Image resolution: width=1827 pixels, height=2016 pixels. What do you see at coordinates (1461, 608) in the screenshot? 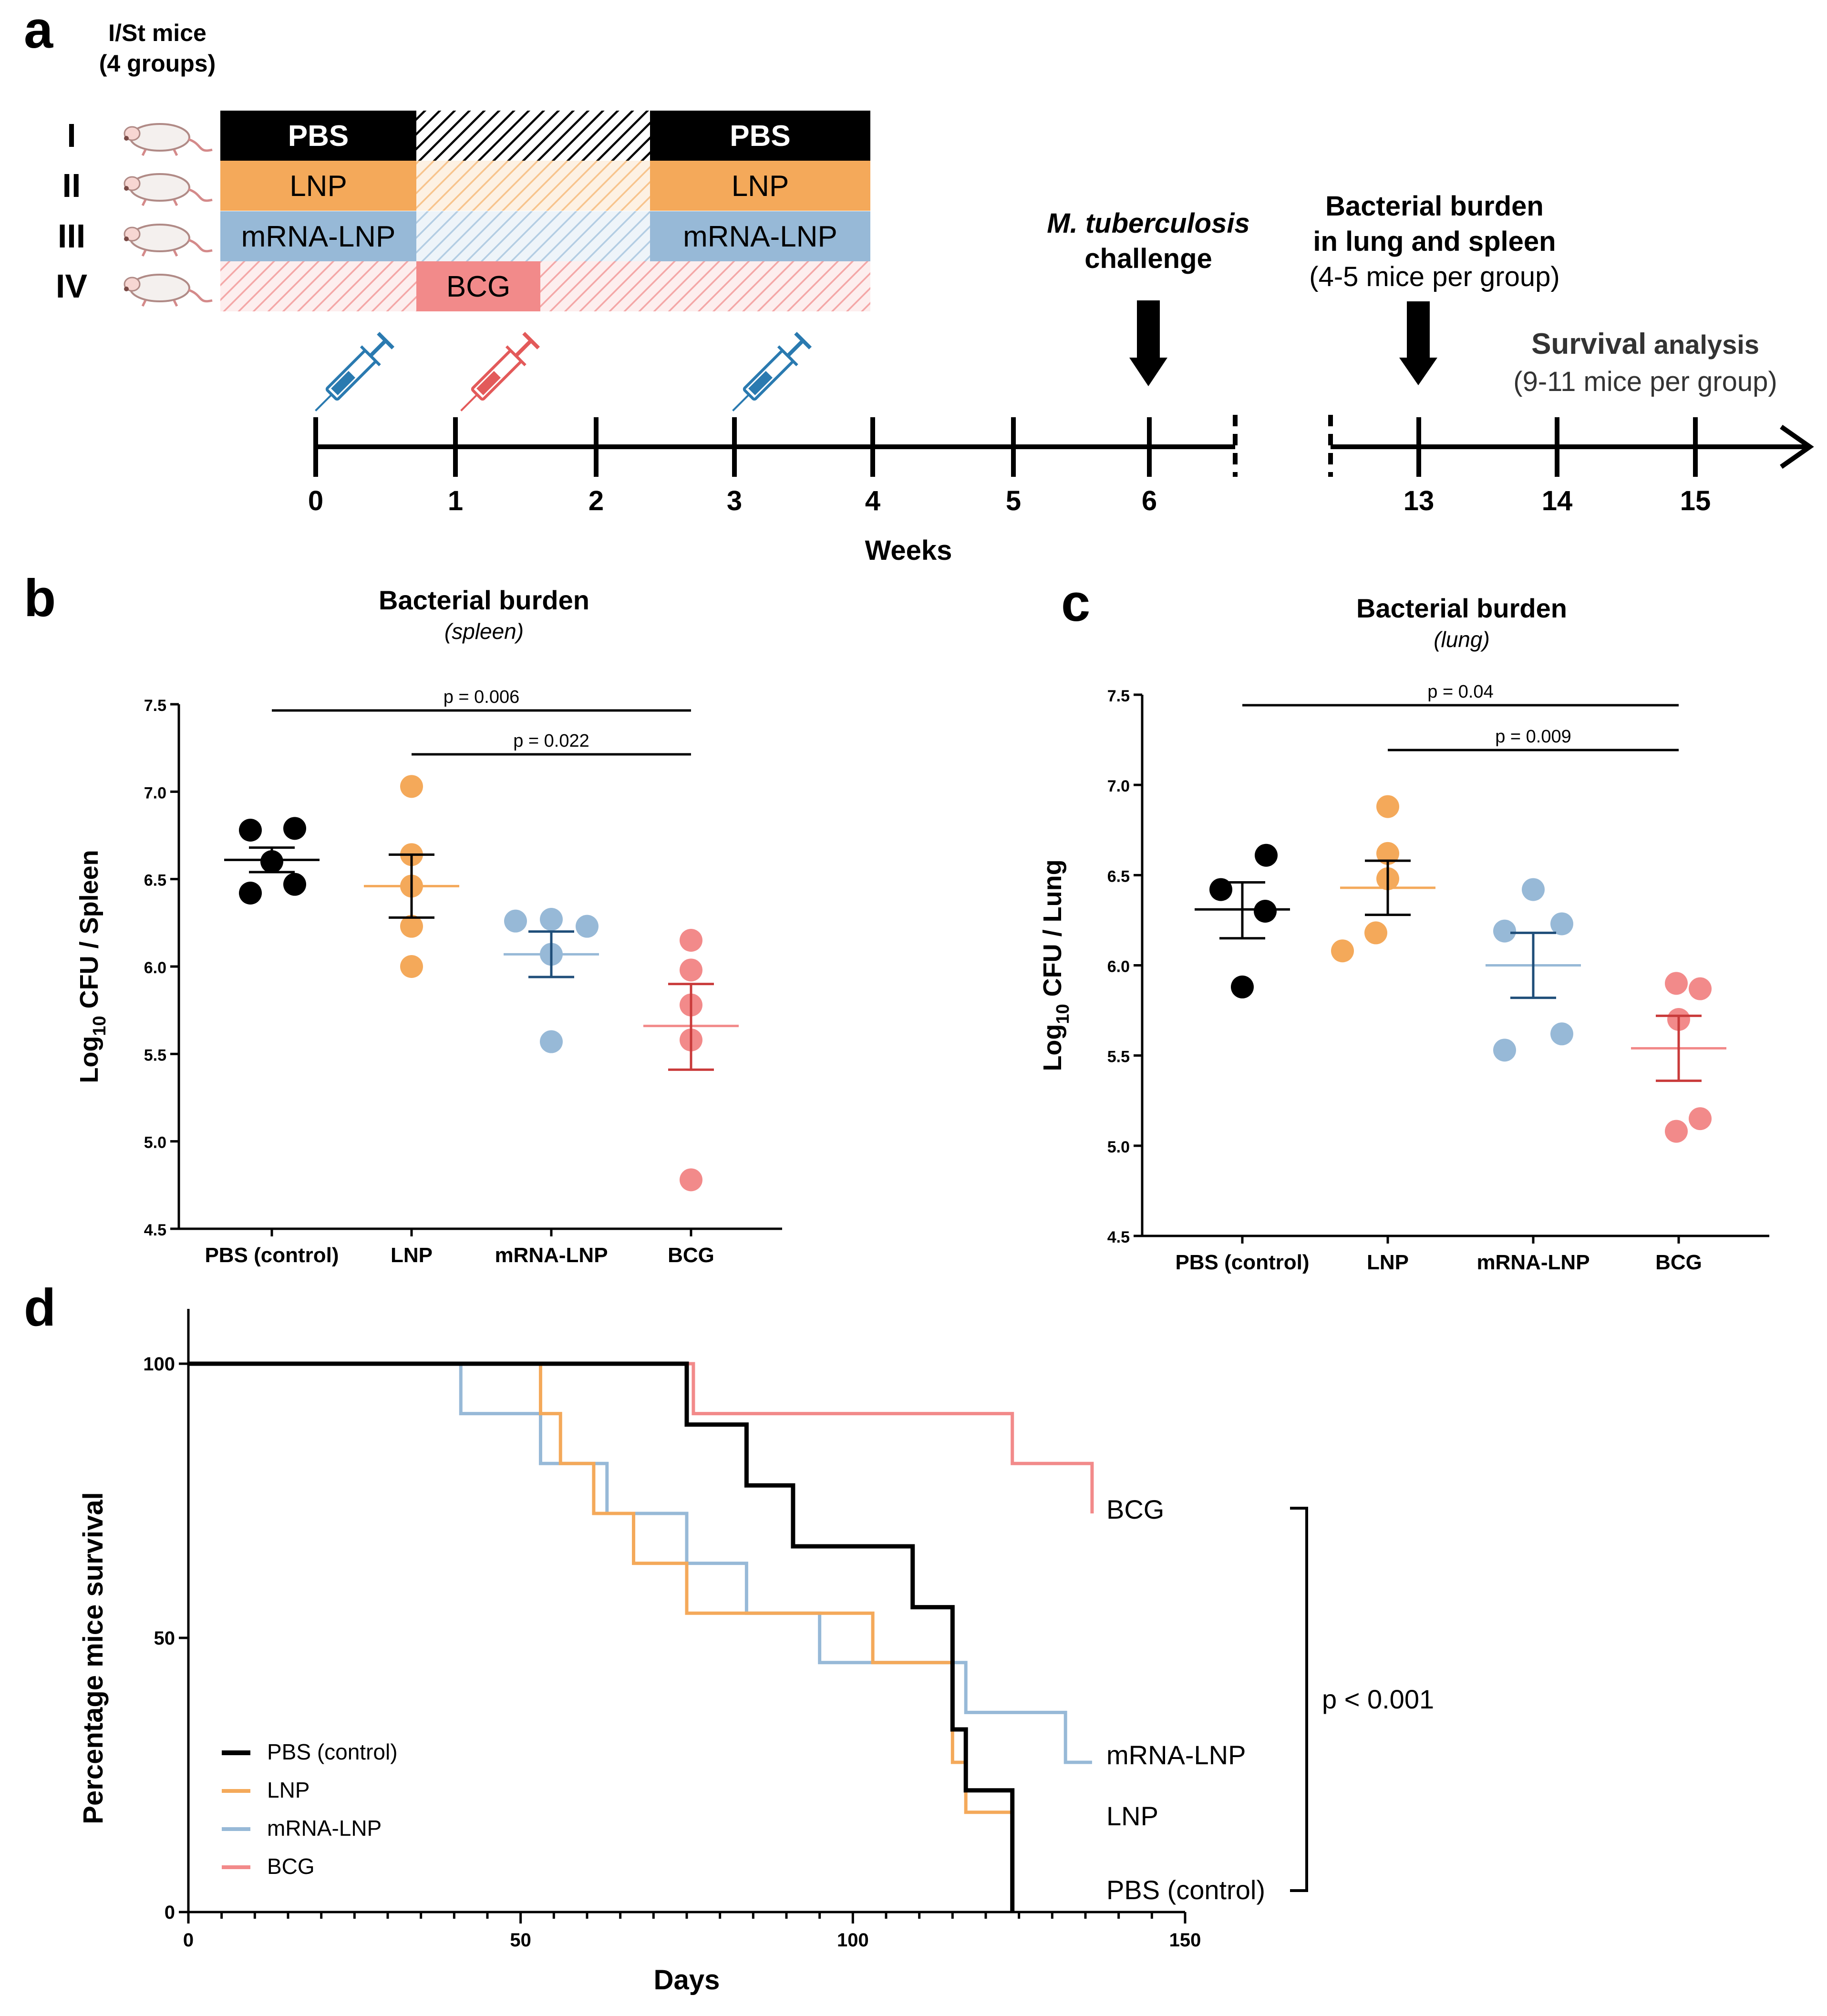
I see `chart-title: Bacterial burden` at bounding box center [1461, 608].